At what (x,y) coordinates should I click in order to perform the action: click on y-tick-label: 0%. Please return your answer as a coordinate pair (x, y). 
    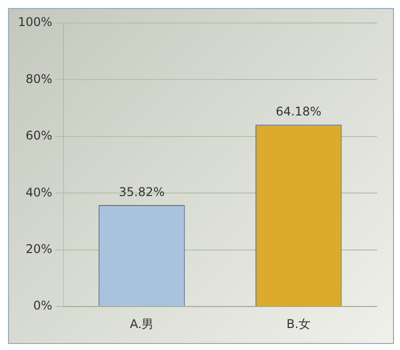
    Looking at the image, I should click on (42, 305).